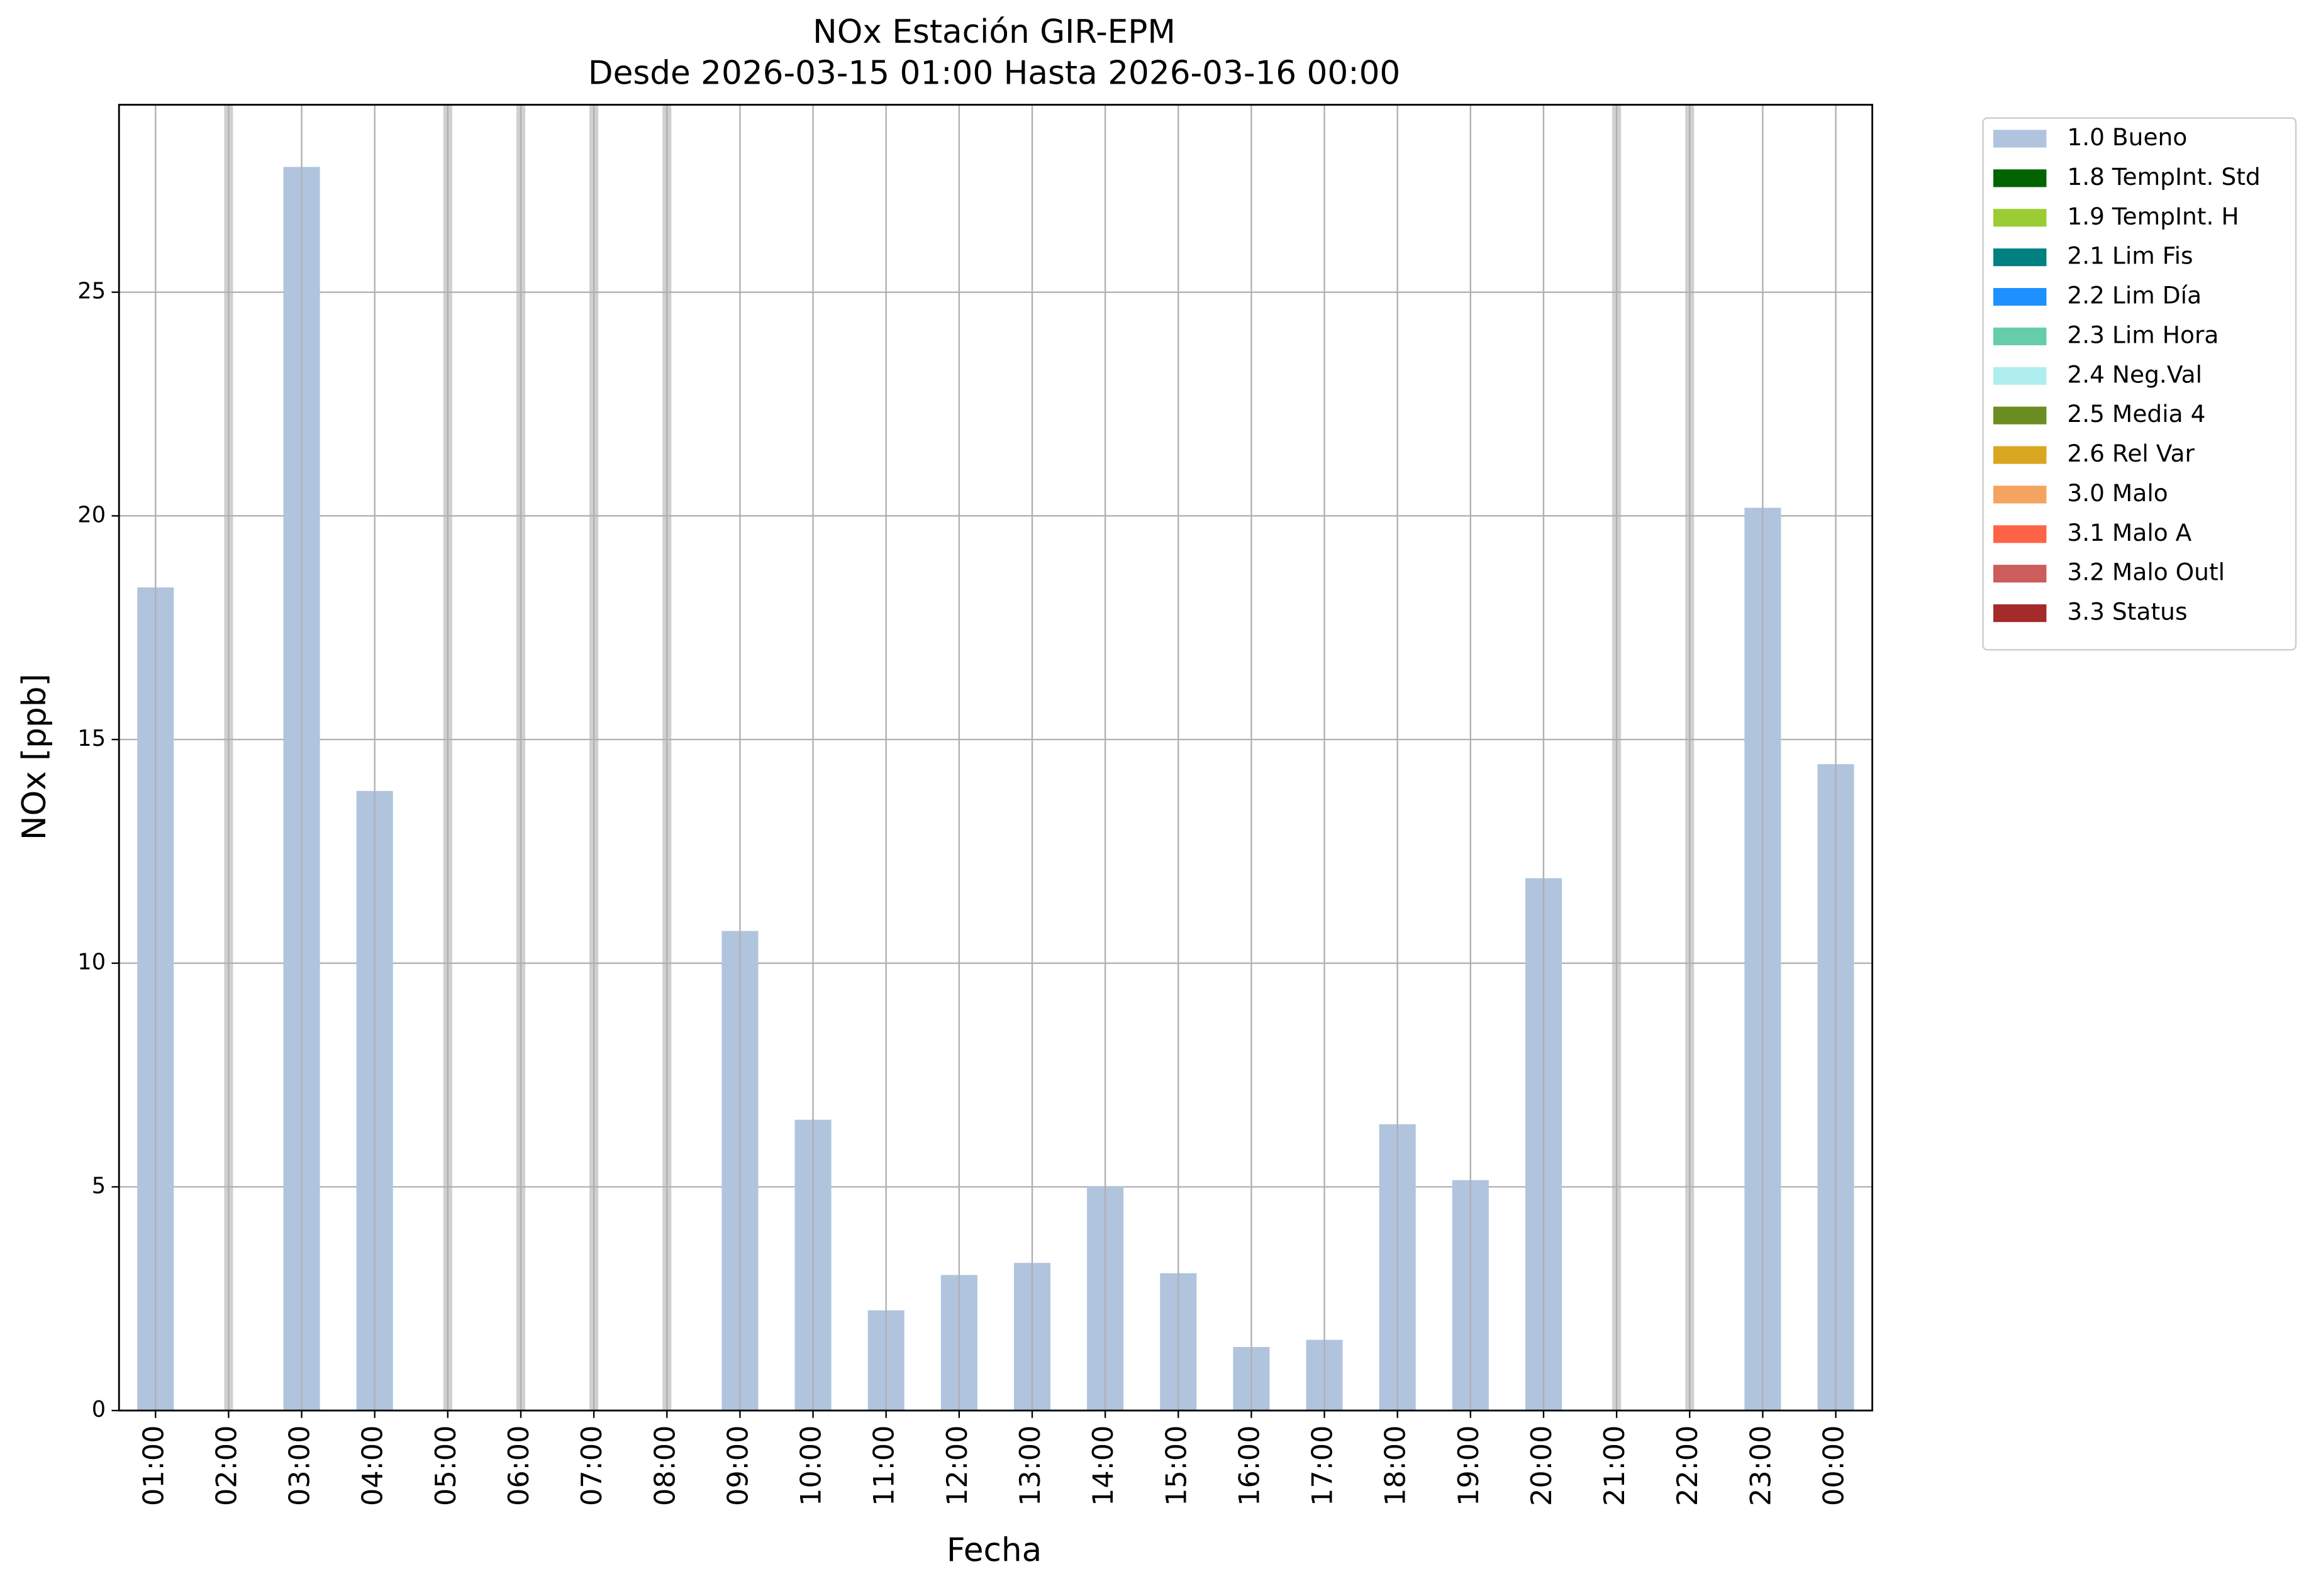 The height and width of the screenshot is (1596, 2316). Describe the element at coordinates (592, 1466) in the screenshot. I see `x-tick-label: 07:00` at that location.